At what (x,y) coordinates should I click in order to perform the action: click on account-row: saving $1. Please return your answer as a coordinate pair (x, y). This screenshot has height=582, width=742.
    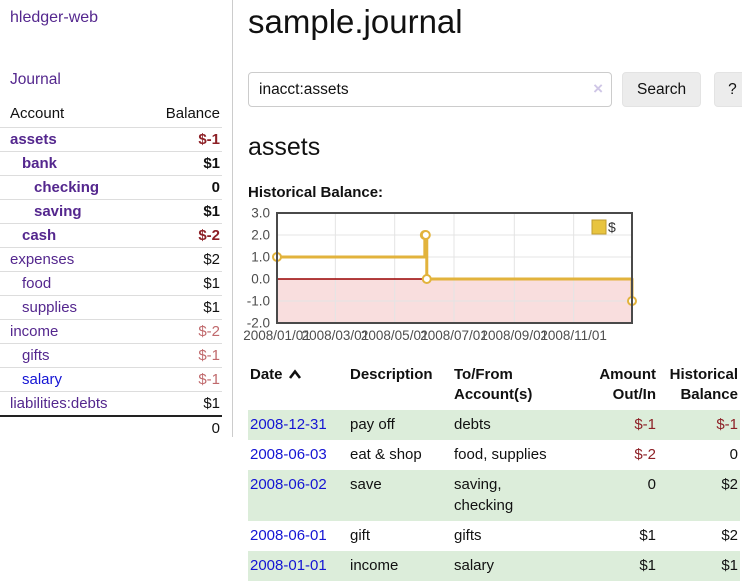
    Looking at the image, I should click on (111, 211).